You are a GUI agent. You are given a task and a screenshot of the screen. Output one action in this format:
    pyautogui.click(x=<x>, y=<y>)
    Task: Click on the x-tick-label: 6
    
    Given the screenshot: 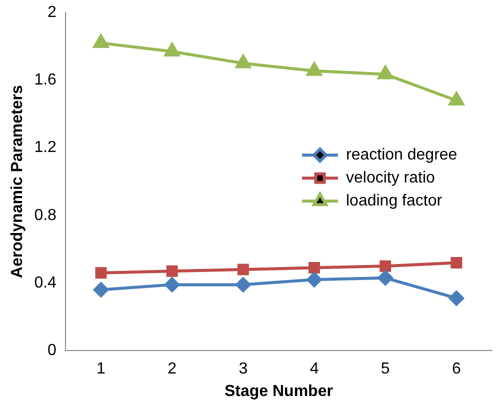 What is the action you would take?
    pyautogui.click(x=456, y=369)
    